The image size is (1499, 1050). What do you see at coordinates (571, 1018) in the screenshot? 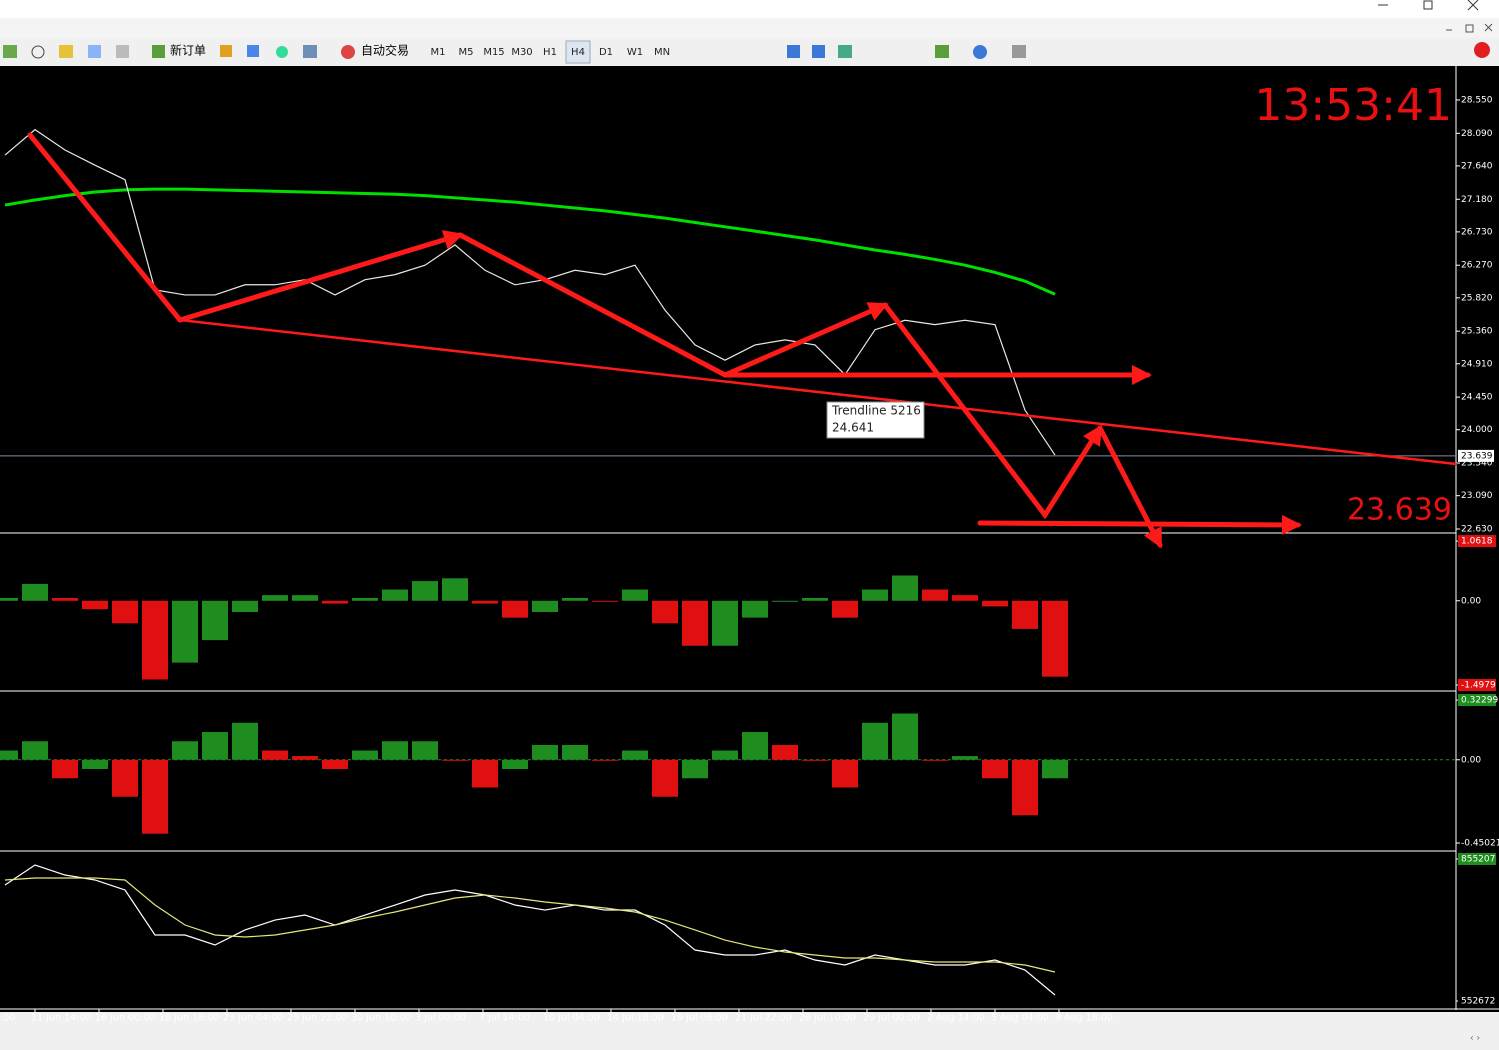
I see `x-tick-label: 10 Jul 04:00` at bounding box center [571, 1018].